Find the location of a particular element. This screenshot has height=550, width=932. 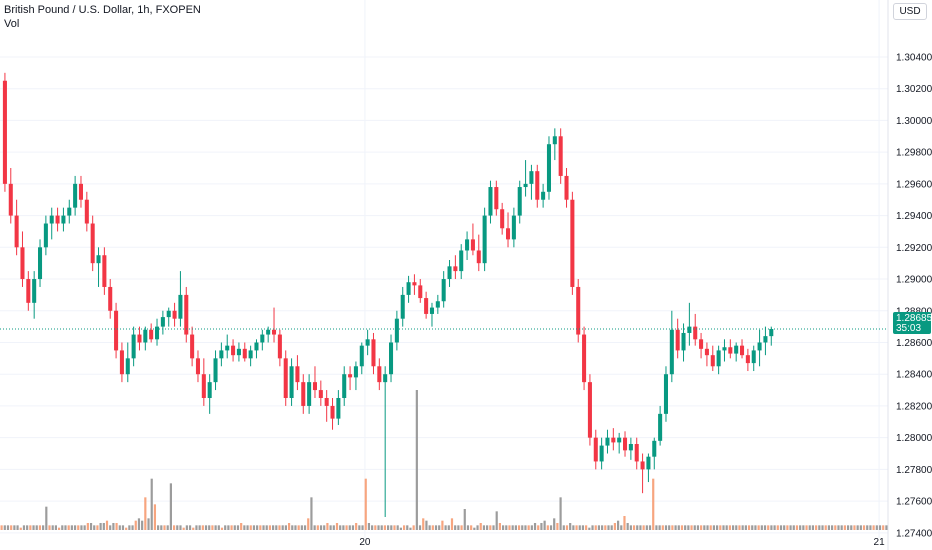

currency-button: USD is located at coordinates (910, 11).